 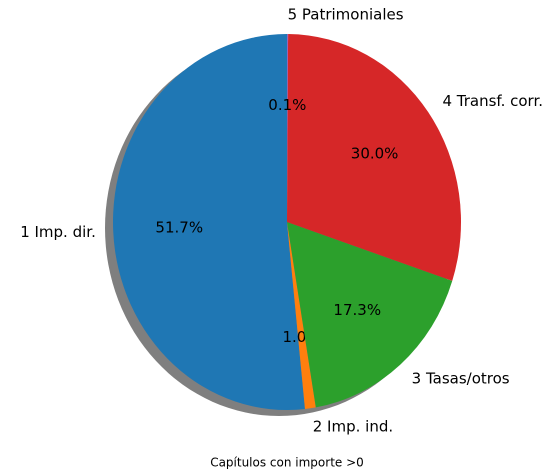 I want to click on slice-percent: 30.0%, so click(x=375, y=153).